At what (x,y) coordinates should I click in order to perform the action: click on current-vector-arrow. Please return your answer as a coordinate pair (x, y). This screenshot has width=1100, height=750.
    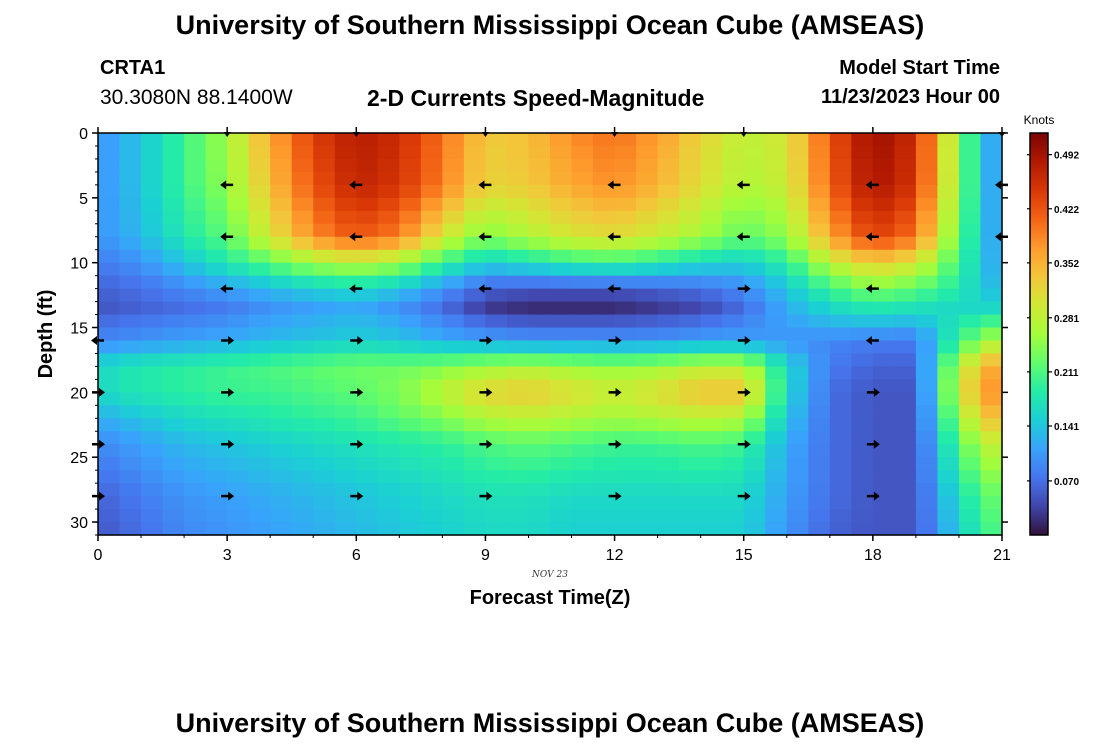
    Looking at the image, I should click on (356, 237).